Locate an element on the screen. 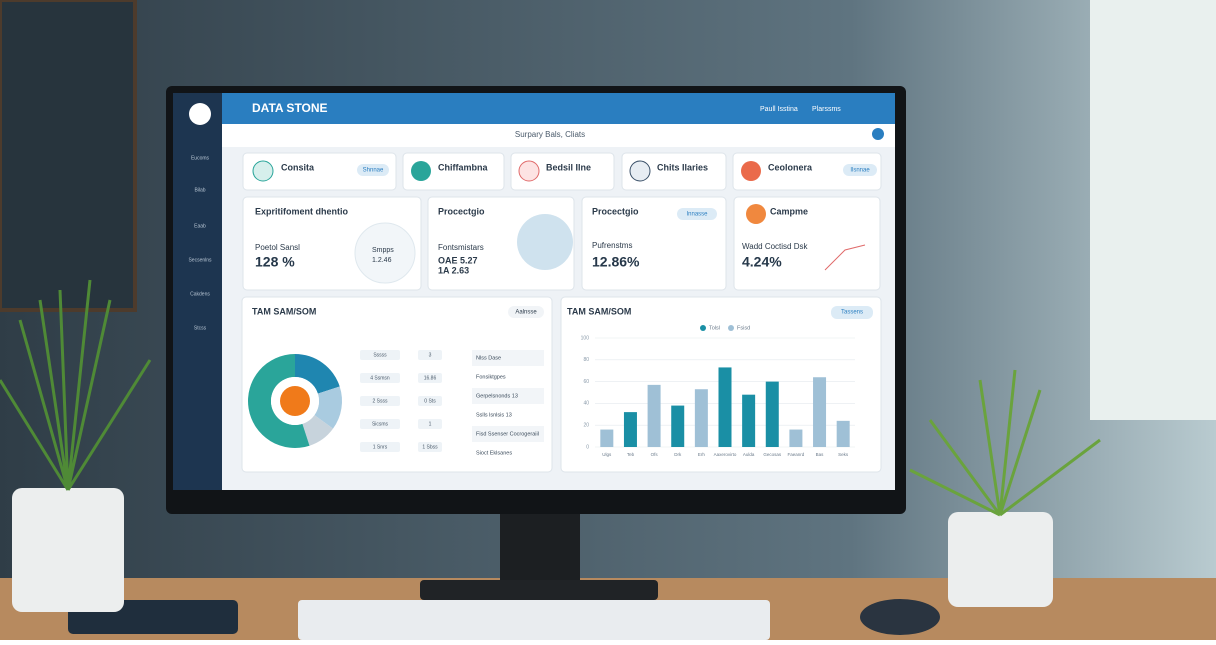  kpi-icon is located at coordinates (756, 214).